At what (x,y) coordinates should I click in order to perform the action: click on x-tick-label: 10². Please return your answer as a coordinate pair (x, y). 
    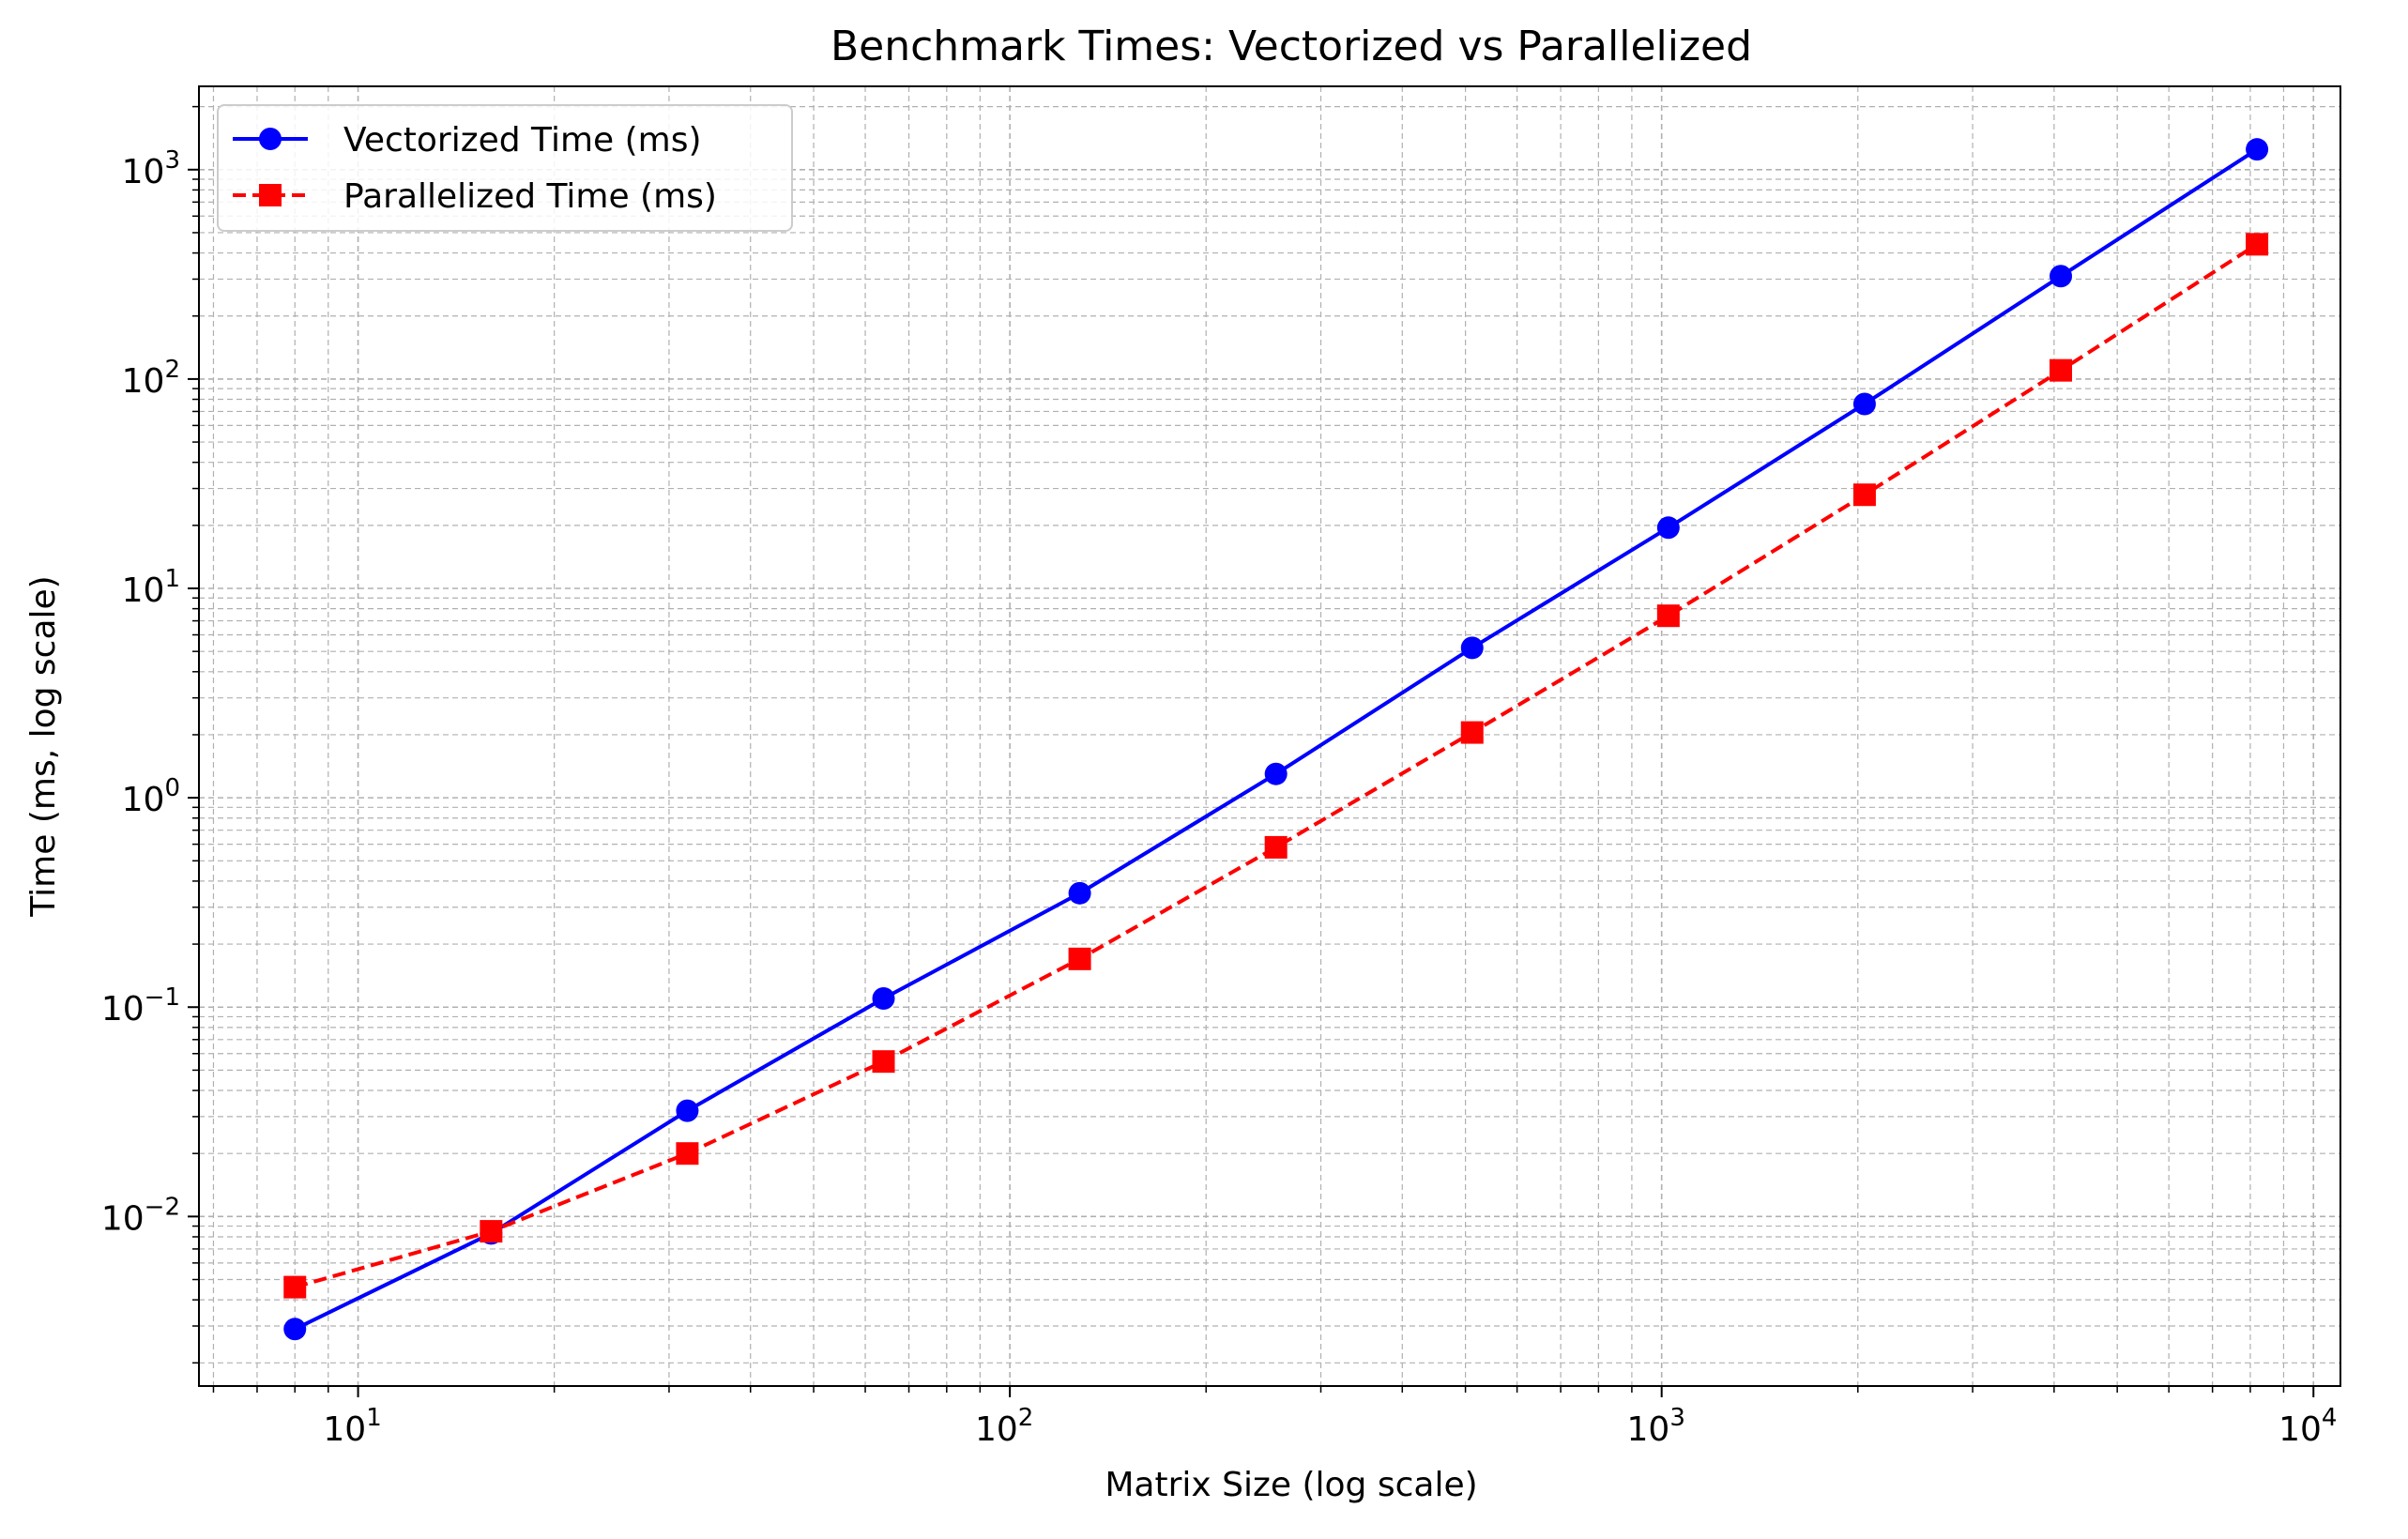
    Looking at the image, I should click on (1004, 1426).